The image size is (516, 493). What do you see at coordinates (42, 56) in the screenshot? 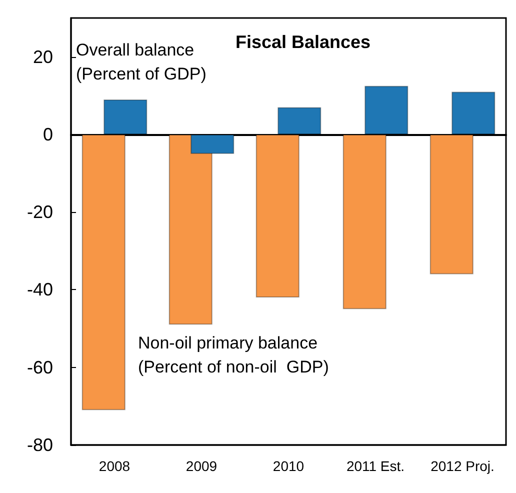
I see `y-tick-label: 20` at bounding box center [42, 56].